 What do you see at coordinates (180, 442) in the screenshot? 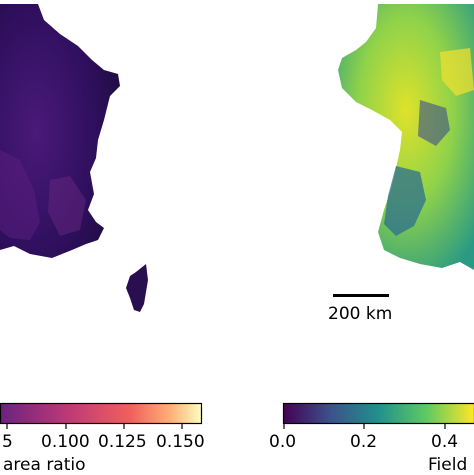
I see `left-colorbar-tick-label: 0.150` at bounding box center [180, 442].